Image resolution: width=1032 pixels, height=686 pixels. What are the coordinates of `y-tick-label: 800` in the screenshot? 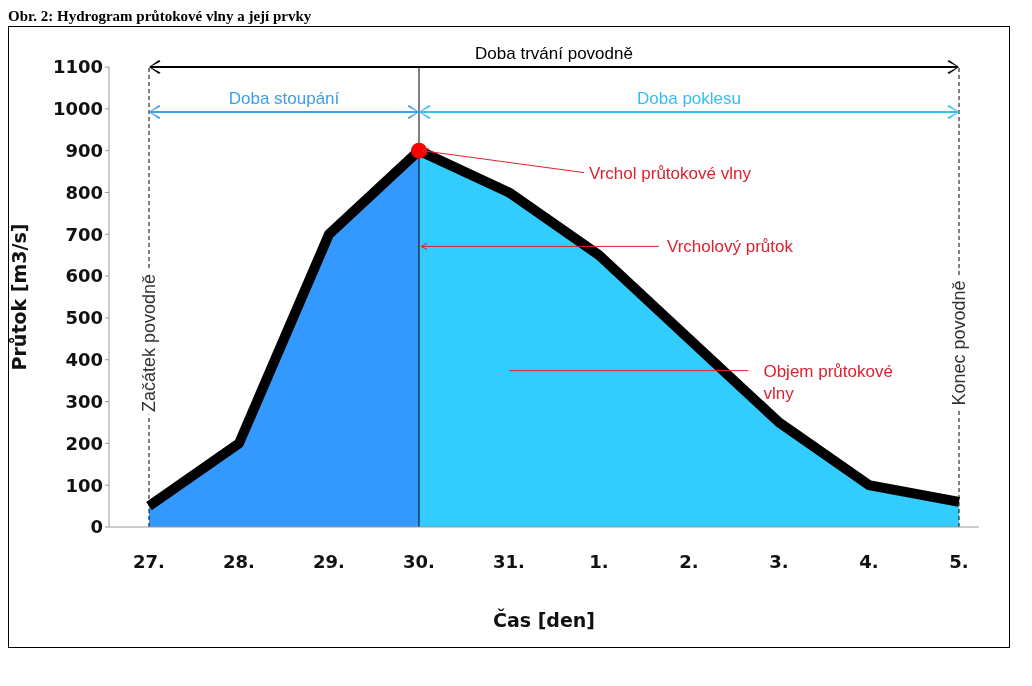 It's located at (84, 192).